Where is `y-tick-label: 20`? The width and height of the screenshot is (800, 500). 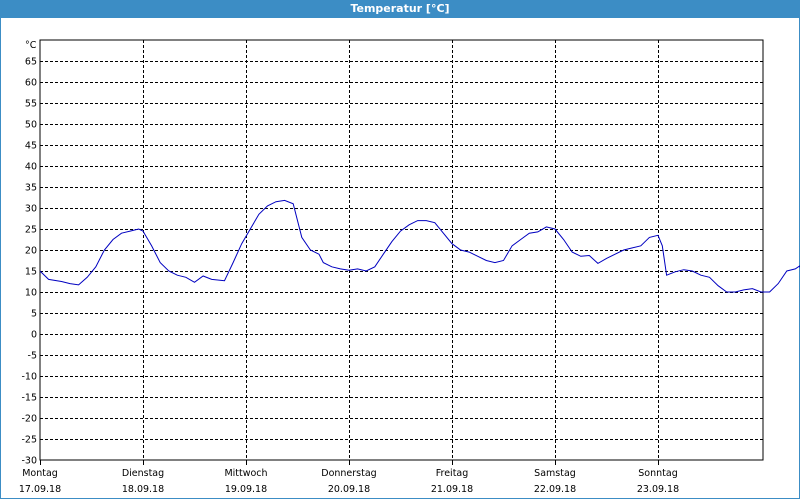
y-tick-label: 20 is located at coordinates (31, 251).